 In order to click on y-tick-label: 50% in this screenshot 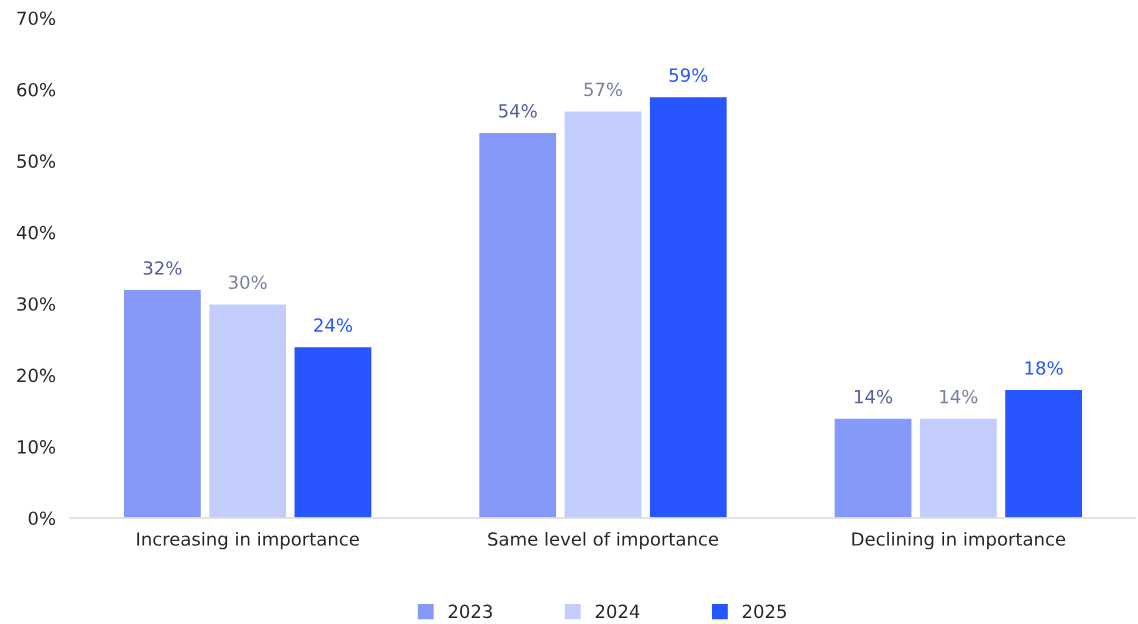, I will do `click(36, 161)`.